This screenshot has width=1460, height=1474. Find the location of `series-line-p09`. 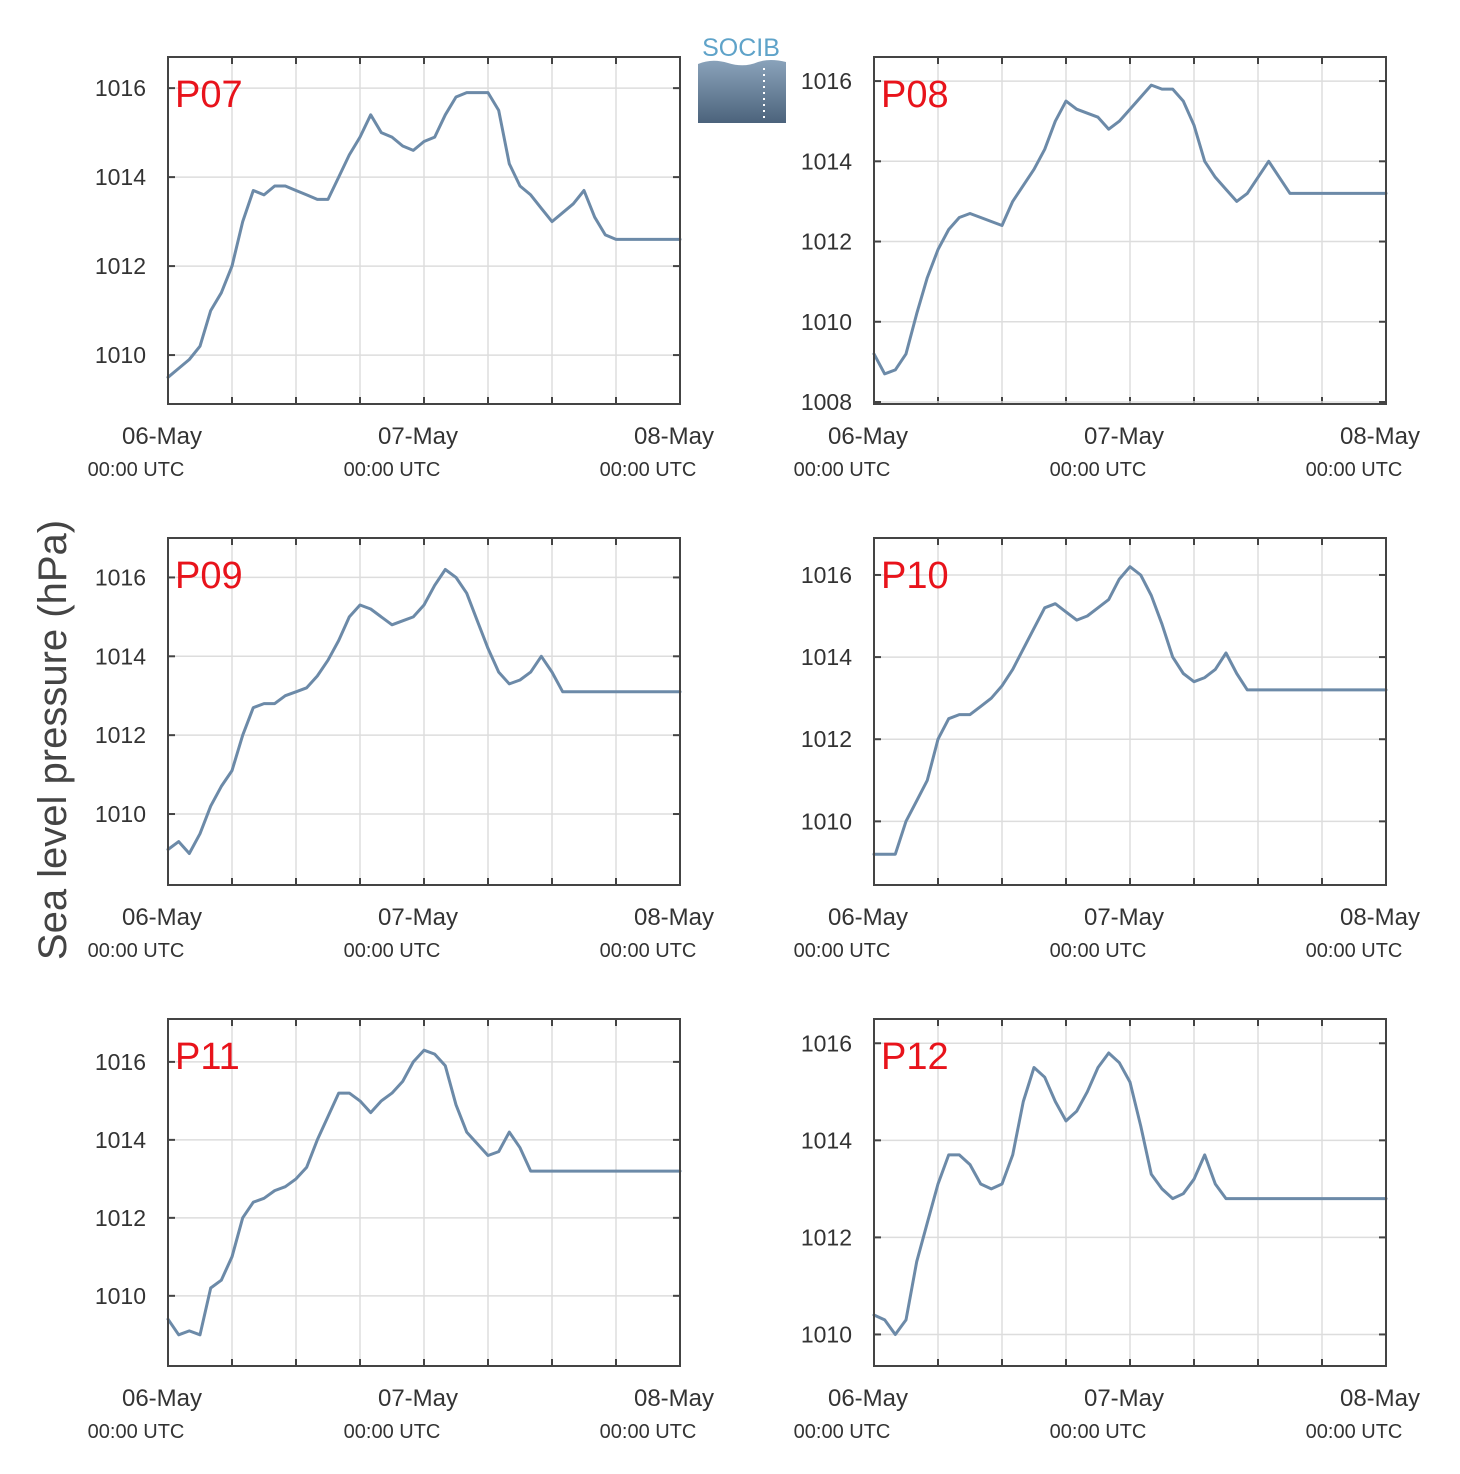

series-line-p09 is located at coordinates (424, 711).